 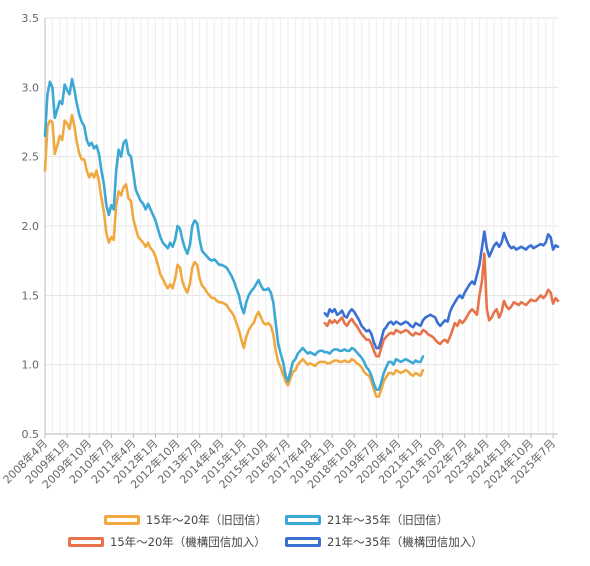 I want to click on legend-row-1: 15年〜20年（旧団信） 21年〜35年（旧団信）, so click(x=295, y=523).